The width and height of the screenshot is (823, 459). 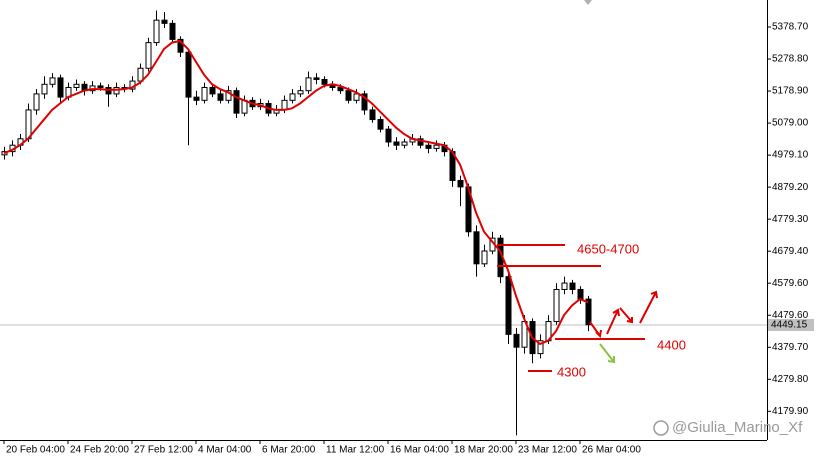 What do you see at coordinates (608, 248) in the screenshot?
I see `annotation-label: 4650-4700` at bounding box center [608, 248].